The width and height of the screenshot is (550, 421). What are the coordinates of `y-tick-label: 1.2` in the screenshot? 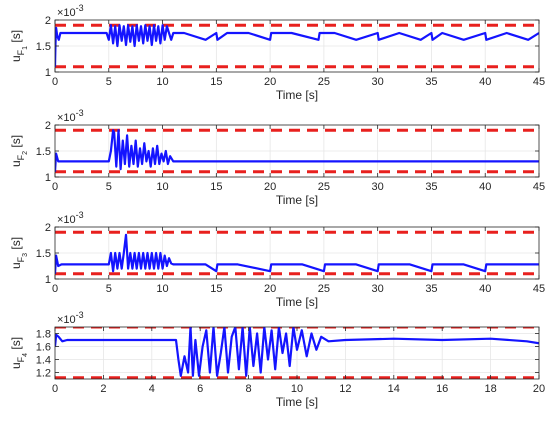 It's located at (43, 374).